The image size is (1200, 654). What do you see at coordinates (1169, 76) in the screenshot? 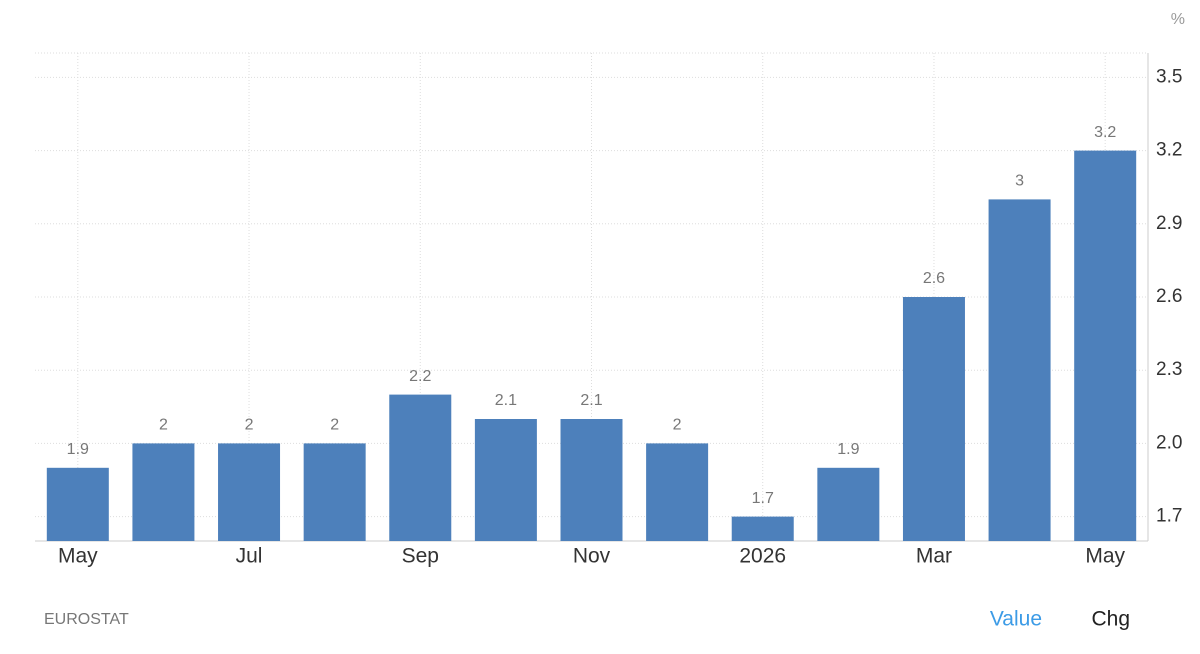
I see `y-tick-label: 3.5` at bounding box center [1169, 76].